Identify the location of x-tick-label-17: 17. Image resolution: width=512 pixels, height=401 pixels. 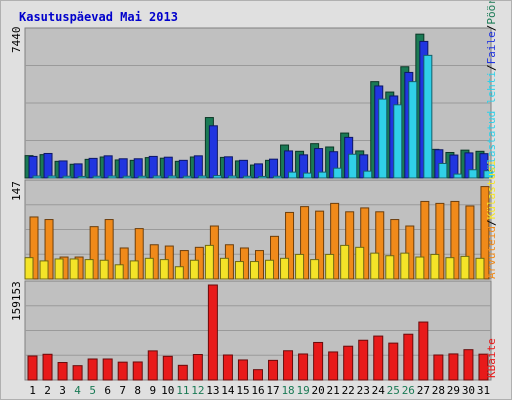
(272, 390).